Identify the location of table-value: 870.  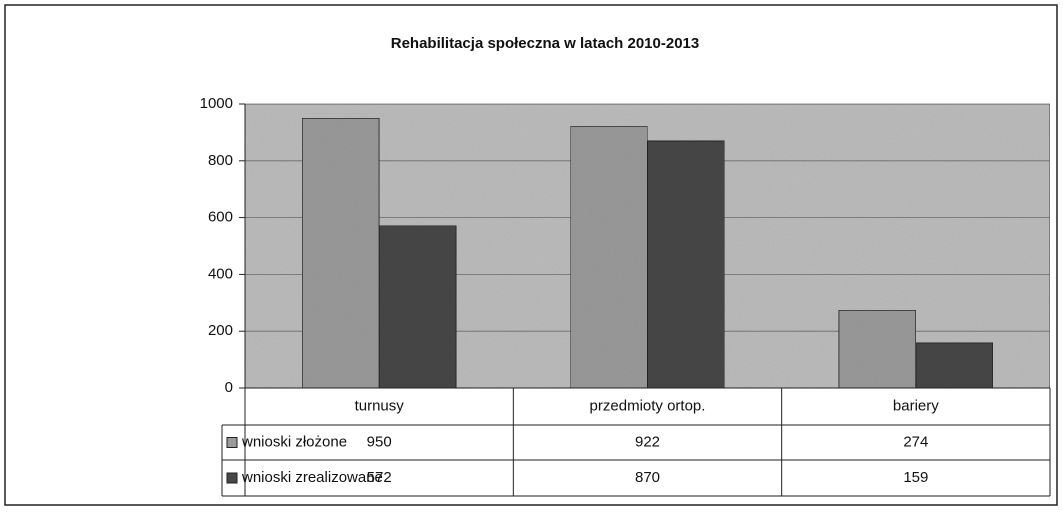
(647, 477).